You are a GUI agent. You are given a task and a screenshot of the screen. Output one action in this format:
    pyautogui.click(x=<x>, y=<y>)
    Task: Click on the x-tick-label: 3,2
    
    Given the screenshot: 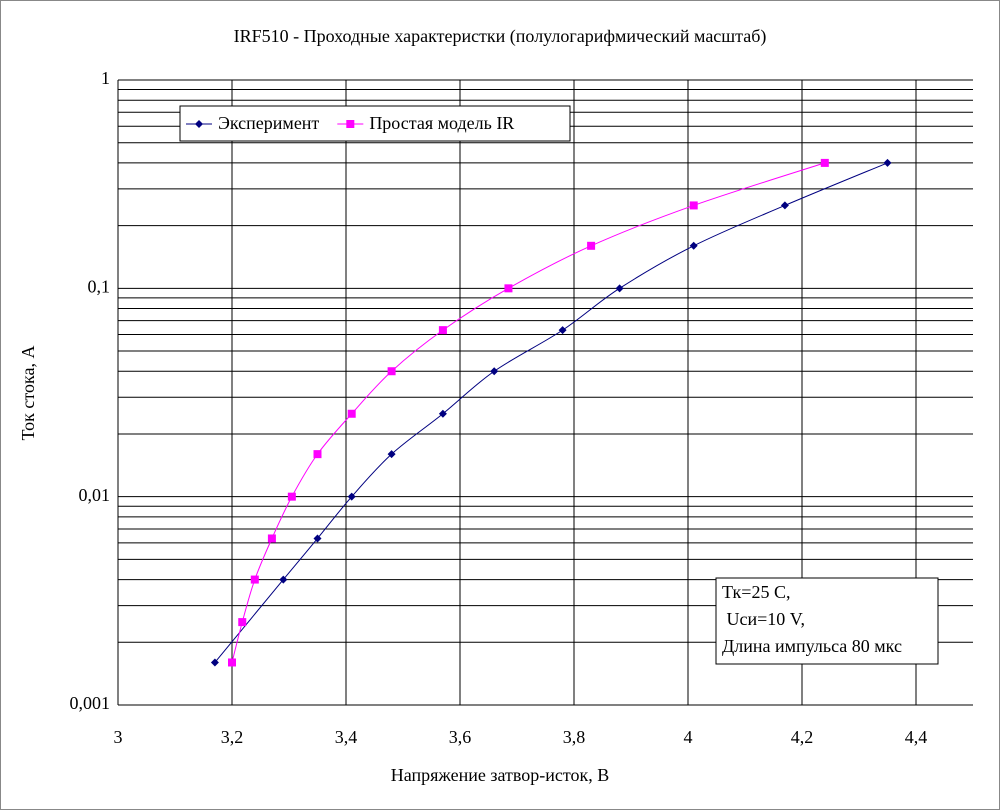 What is the action you would take?
    pyautogui.click(x=232, y=737)
    